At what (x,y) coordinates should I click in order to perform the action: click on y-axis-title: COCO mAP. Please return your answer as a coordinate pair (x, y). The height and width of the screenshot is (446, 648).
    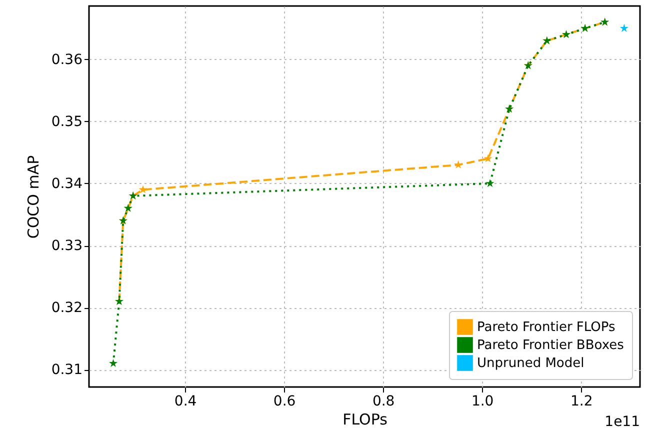
    Looking at the image, I should click on (33, 197).